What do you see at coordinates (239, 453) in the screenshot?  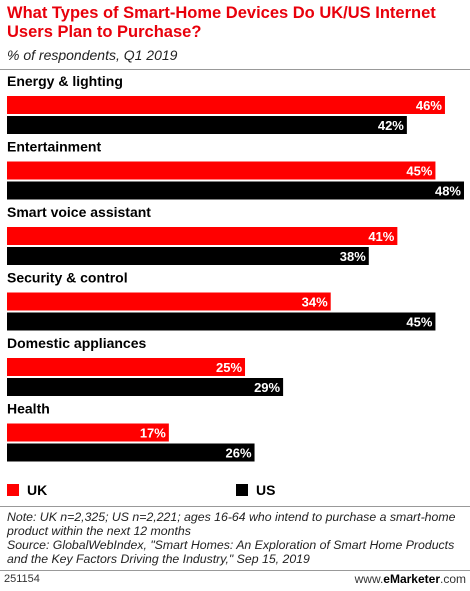 I see `value-label-us-health: 26%` at bounding box center [239, 453].